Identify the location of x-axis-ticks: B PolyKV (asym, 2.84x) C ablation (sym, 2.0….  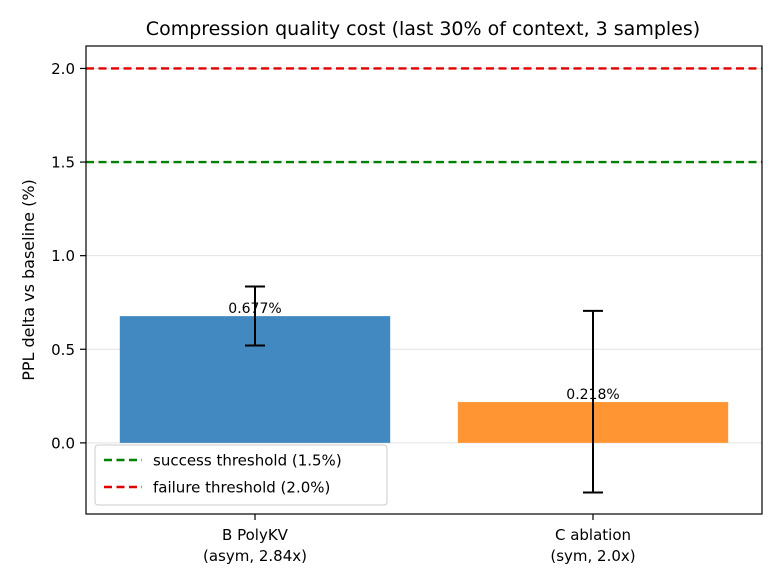
(419, 539).